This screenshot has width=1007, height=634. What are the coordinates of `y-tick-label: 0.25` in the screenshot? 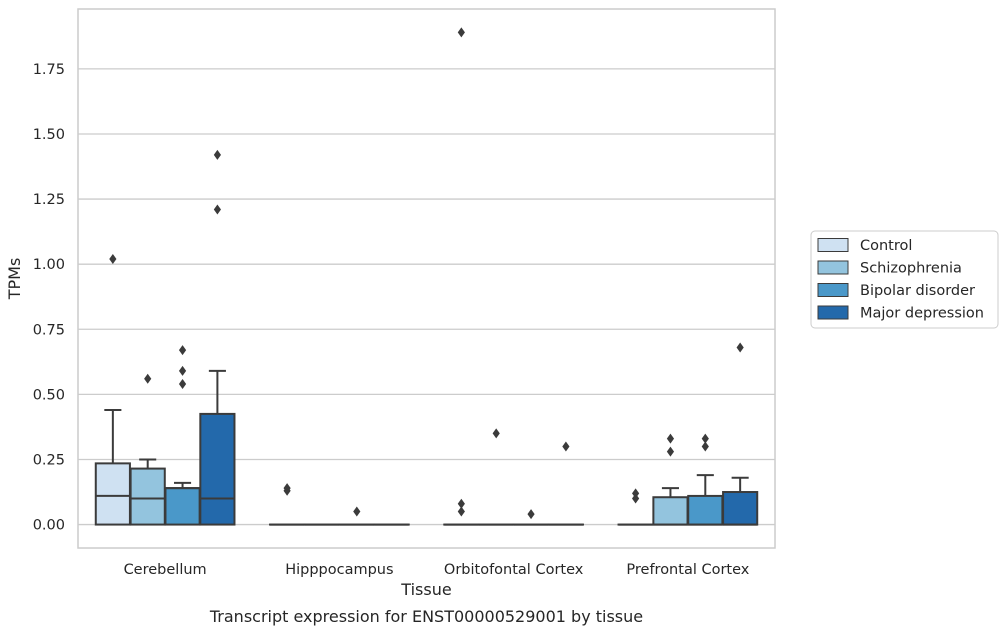 It's located at (49, 460).